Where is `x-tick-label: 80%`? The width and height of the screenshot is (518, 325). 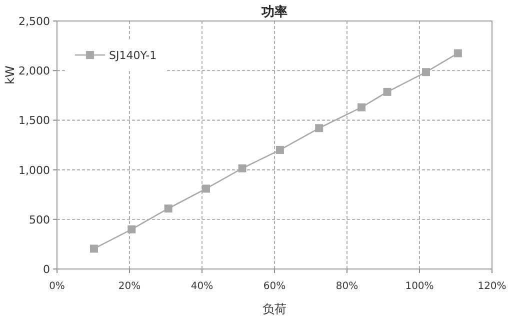
x-tick-label: 80% is located at coordinates (347, 286).